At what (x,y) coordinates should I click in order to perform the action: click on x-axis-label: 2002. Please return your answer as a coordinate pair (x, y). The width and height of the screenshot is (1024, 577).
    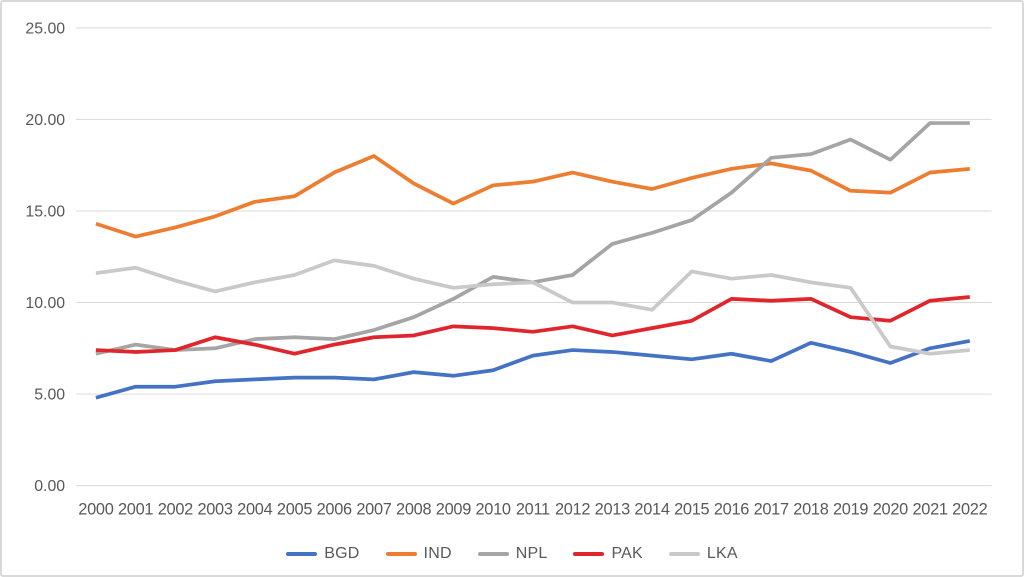
    Looking at the image, I should click on (175, 509).